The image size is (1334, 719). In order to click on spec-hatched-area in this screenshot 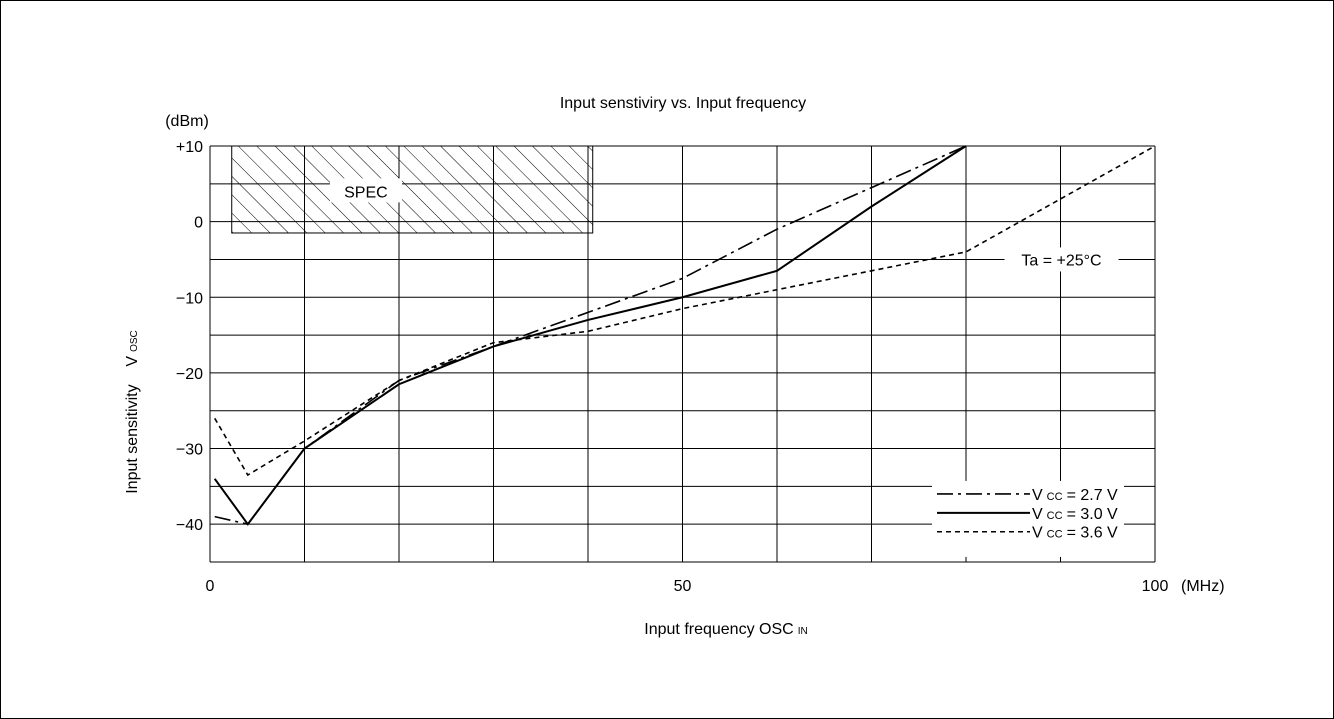, I will do `click(412, 189)`.